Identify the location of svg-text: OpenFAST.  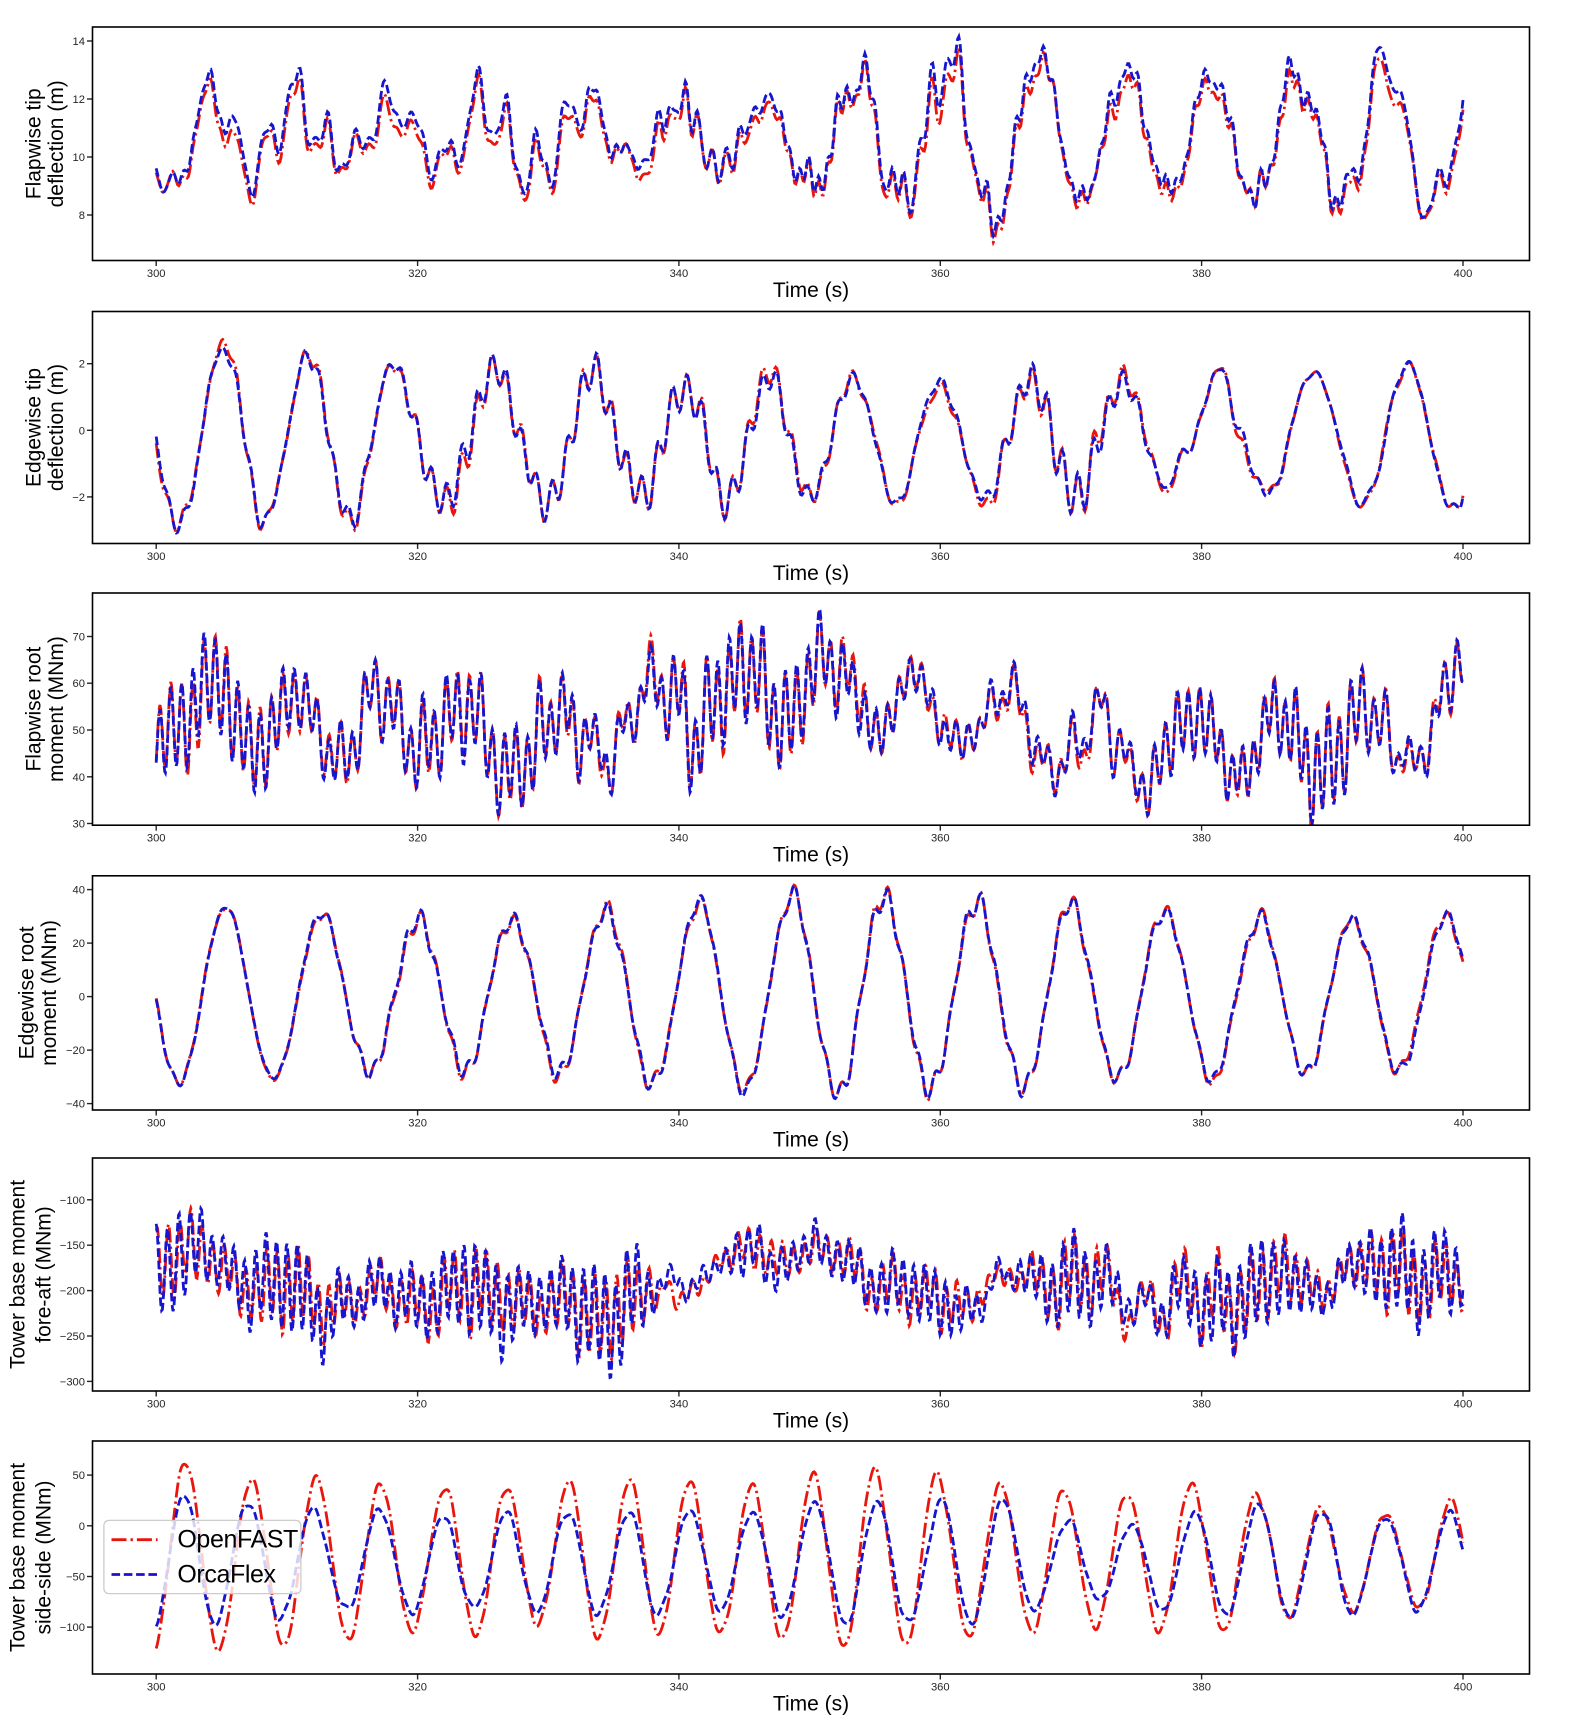
(237, 1540).